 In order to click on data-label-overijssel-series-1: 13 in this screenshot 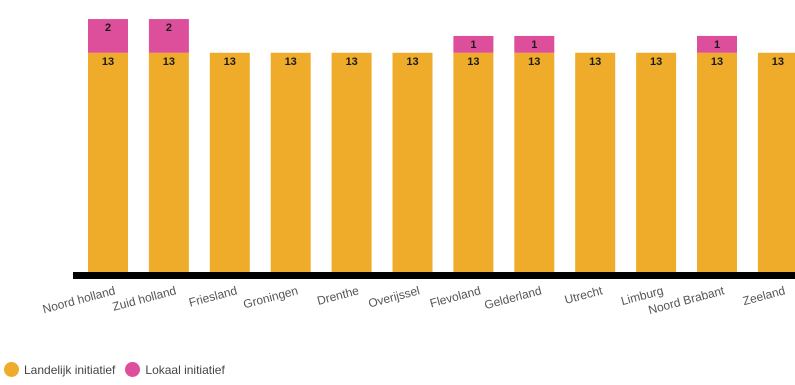, I will do `click(412, 62)`.